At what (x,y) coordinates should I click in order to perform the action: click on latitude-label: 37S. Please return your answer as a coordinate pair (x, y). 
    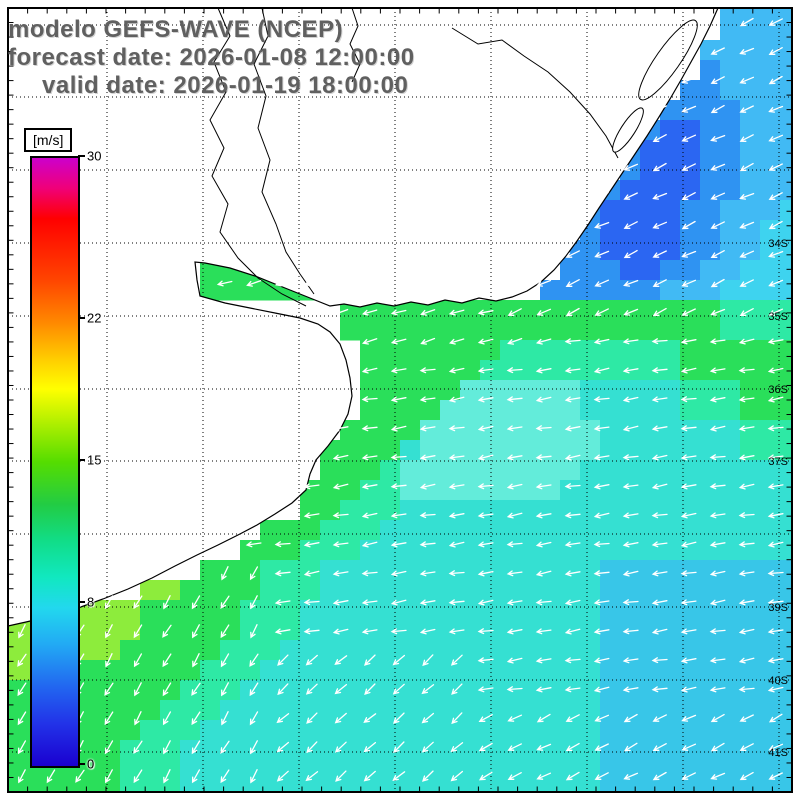
    Looking at the image, I should click on (778, 462).